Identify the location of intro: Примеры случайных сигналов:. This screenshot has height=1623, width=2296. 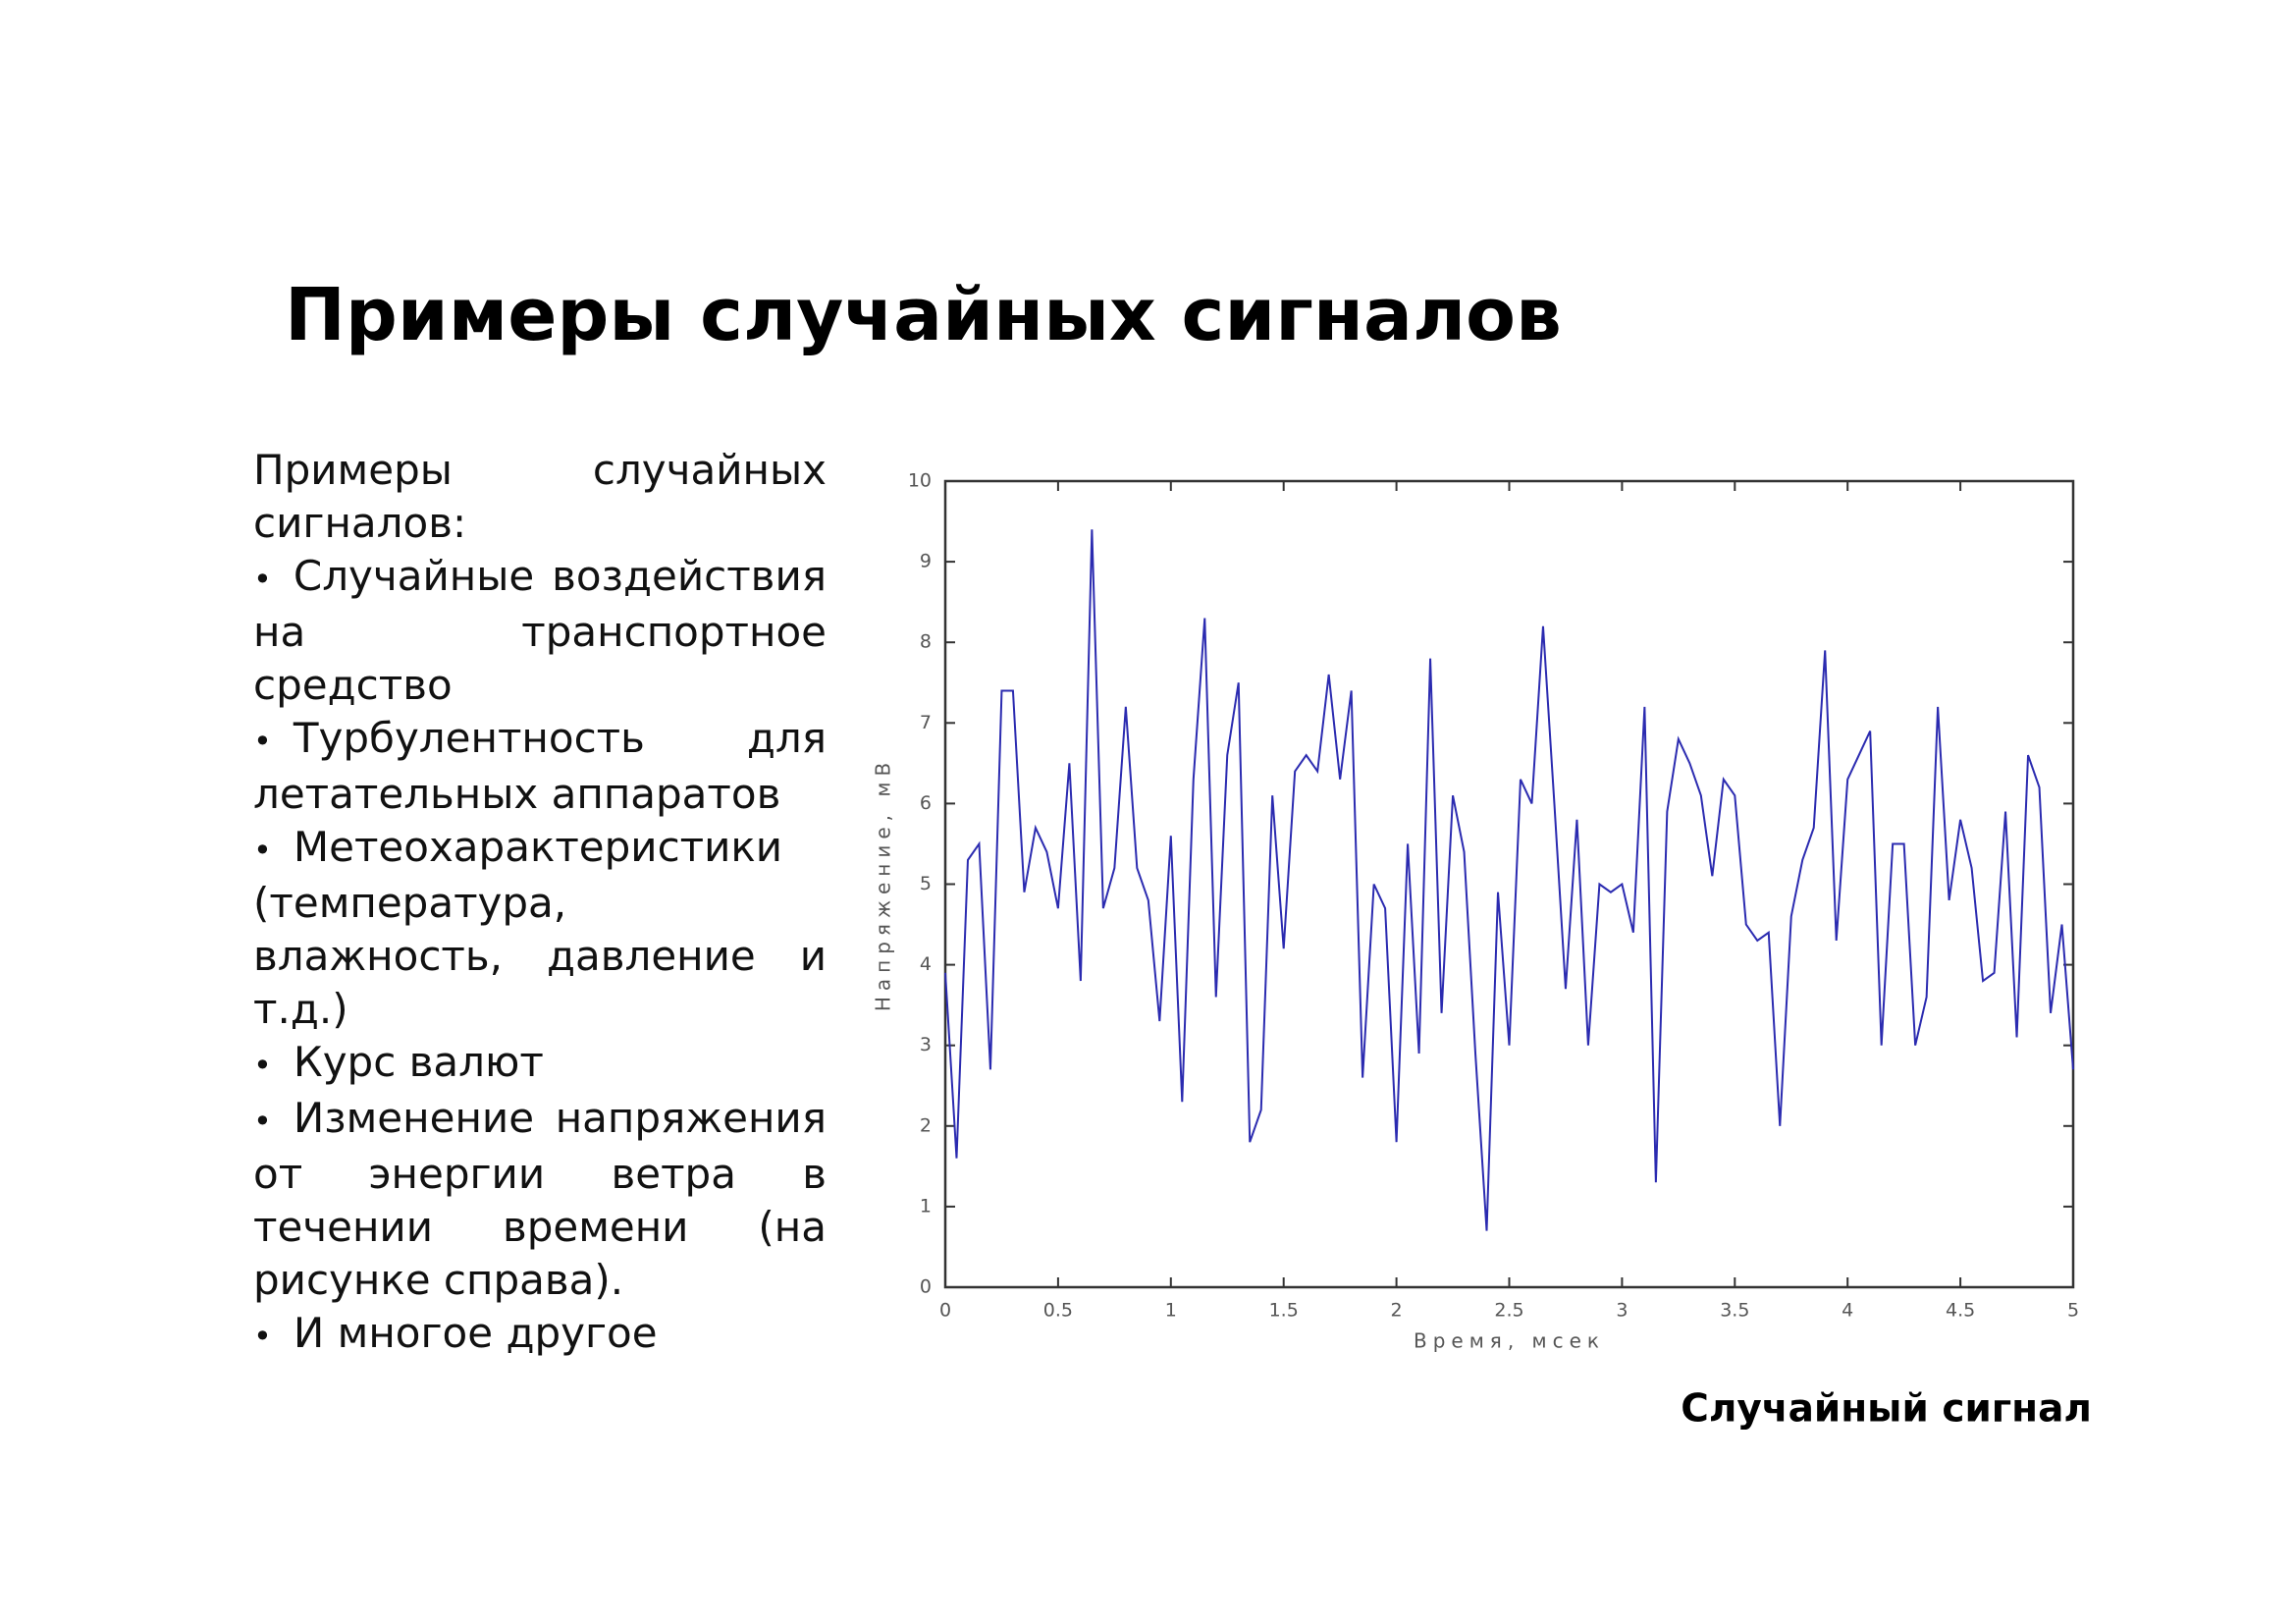
(540, 496).